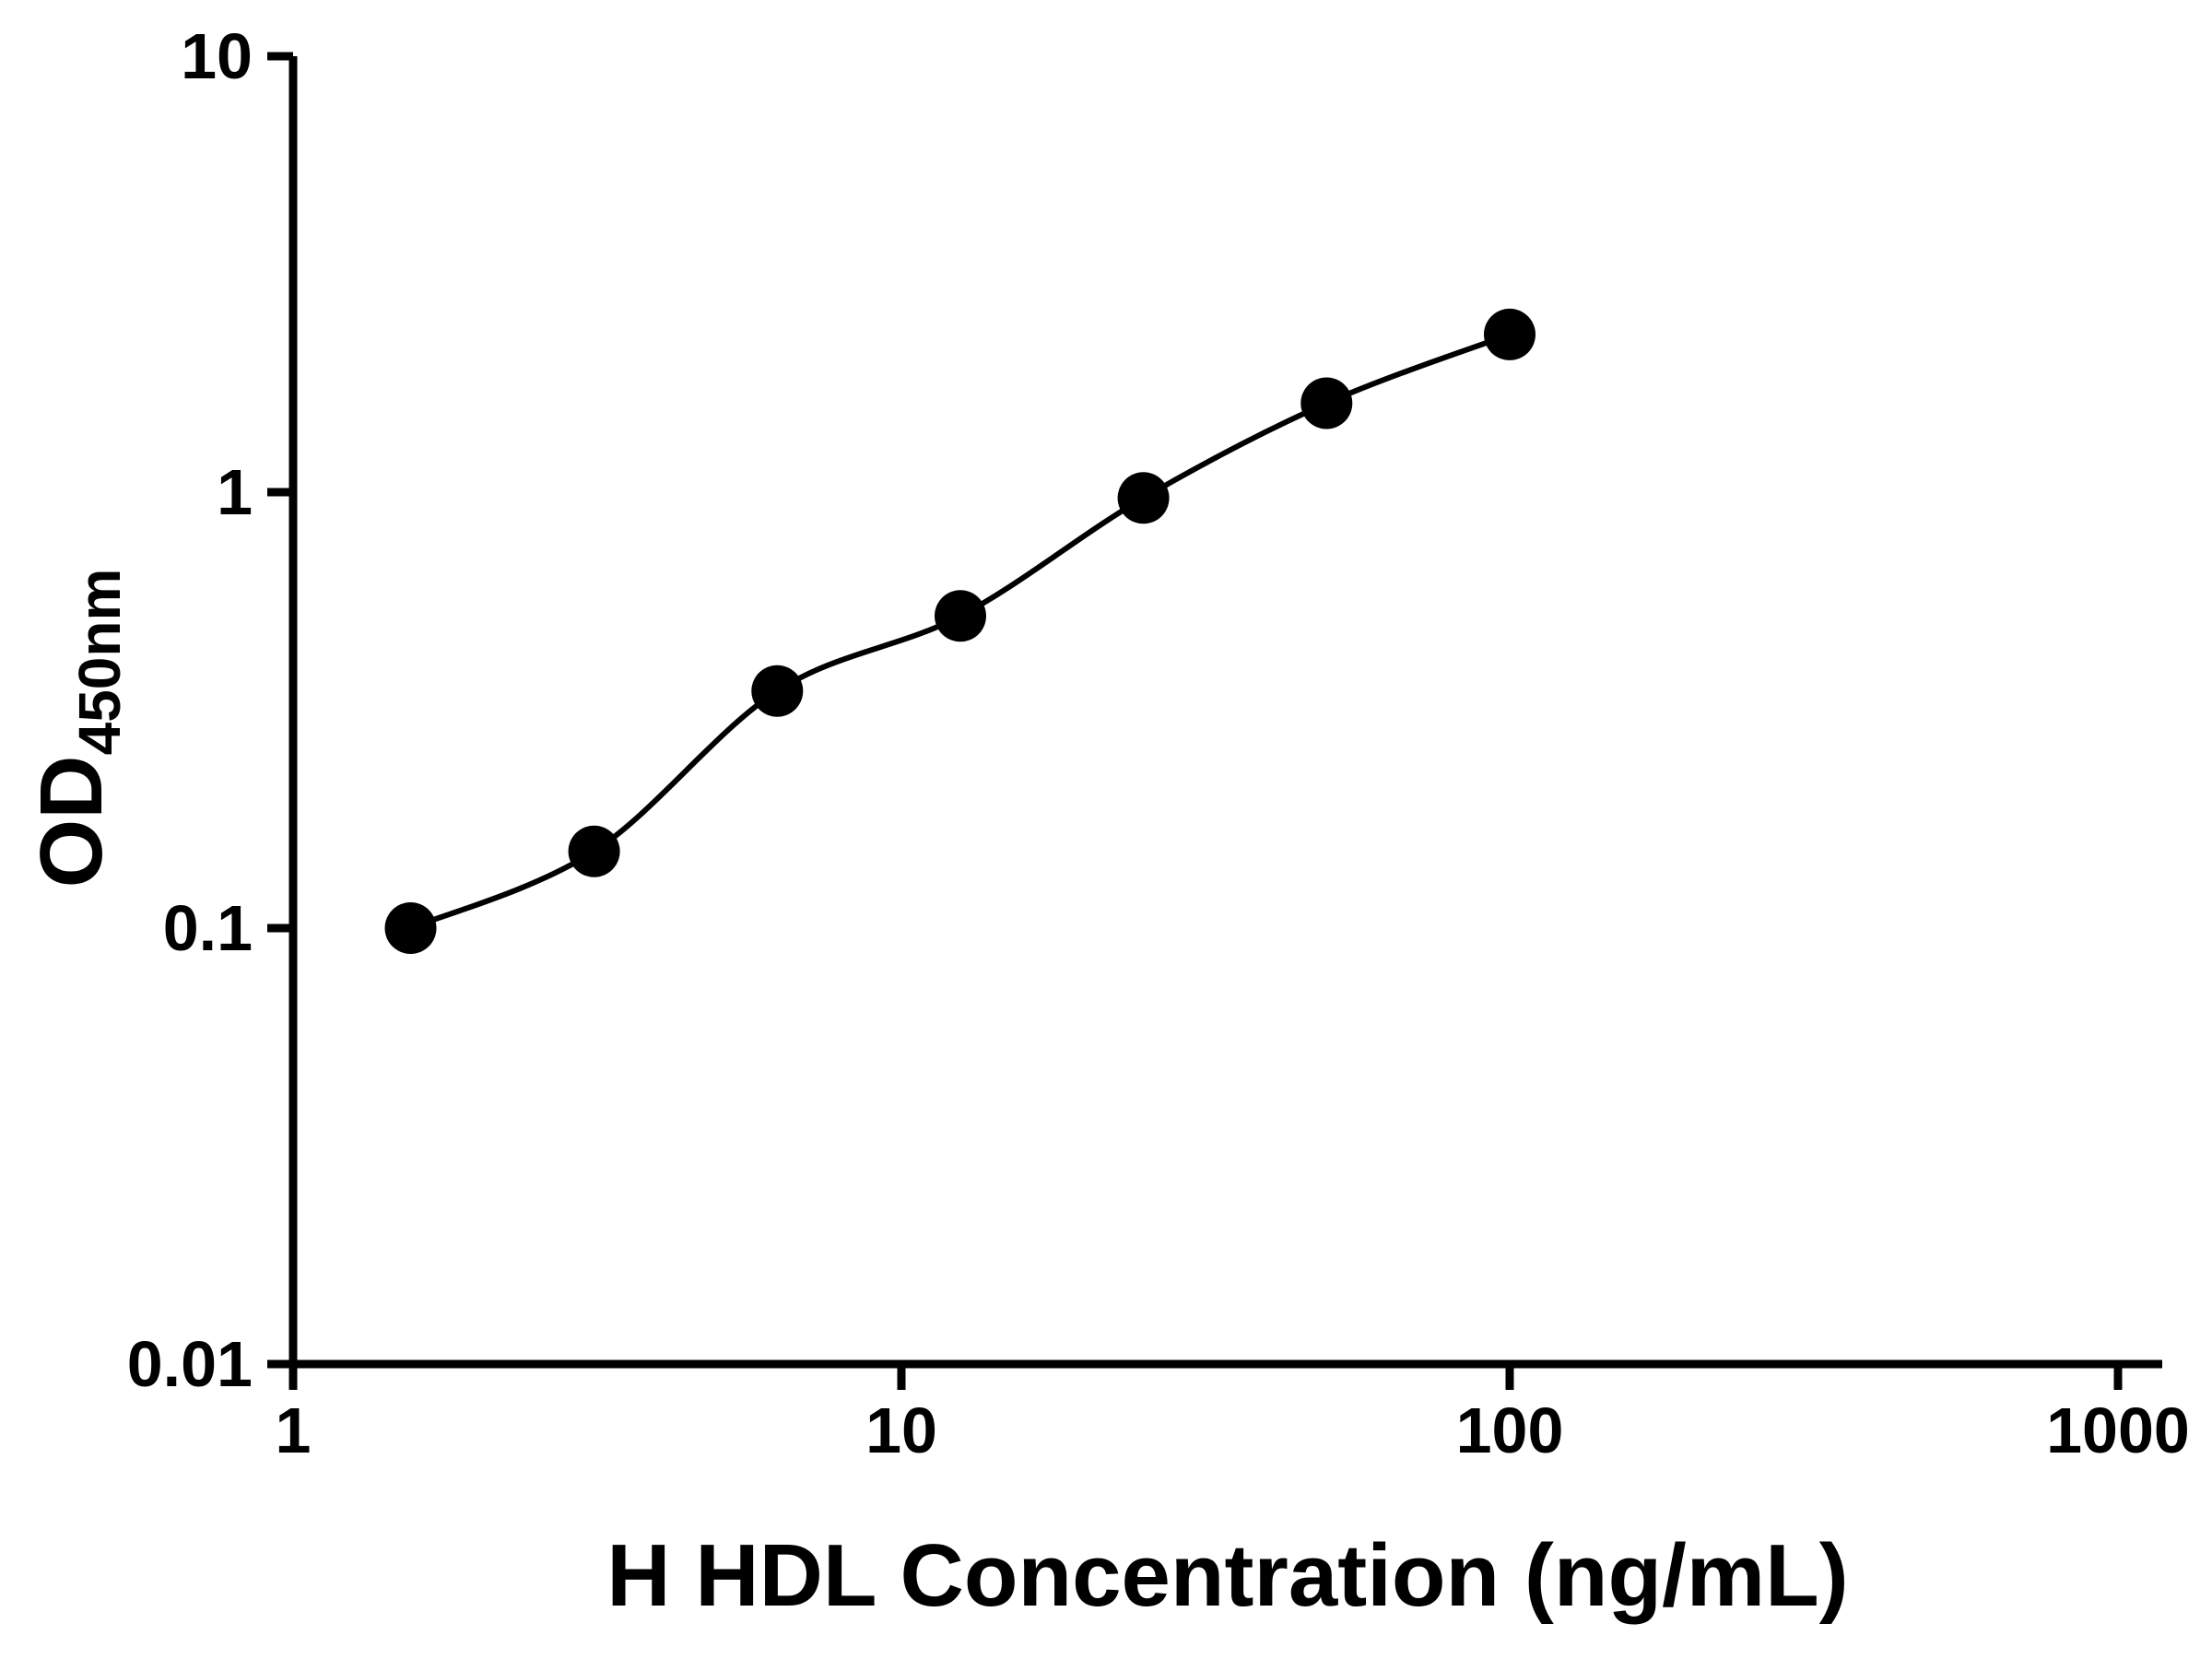 The height and width of the screenshot is (1659, 2212). What do you see at coordinates (901, 1430) in the screenshot?
I see `x-tick-label: 10` at bounding box center [901, 1430].